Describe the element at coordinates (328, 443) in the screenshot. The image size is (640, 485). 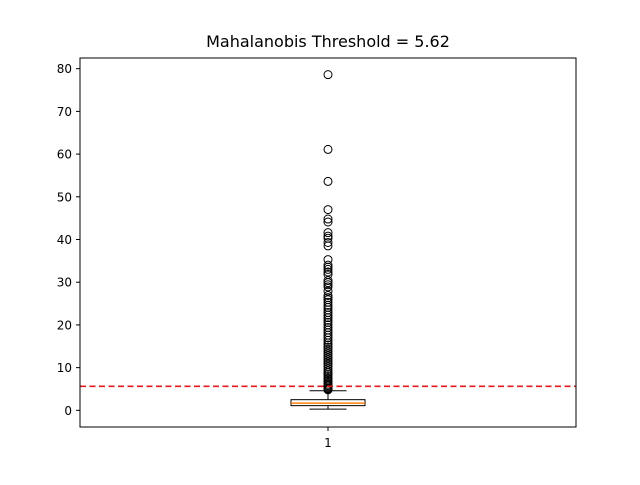
I see `x-tick-label: 1` at that location.